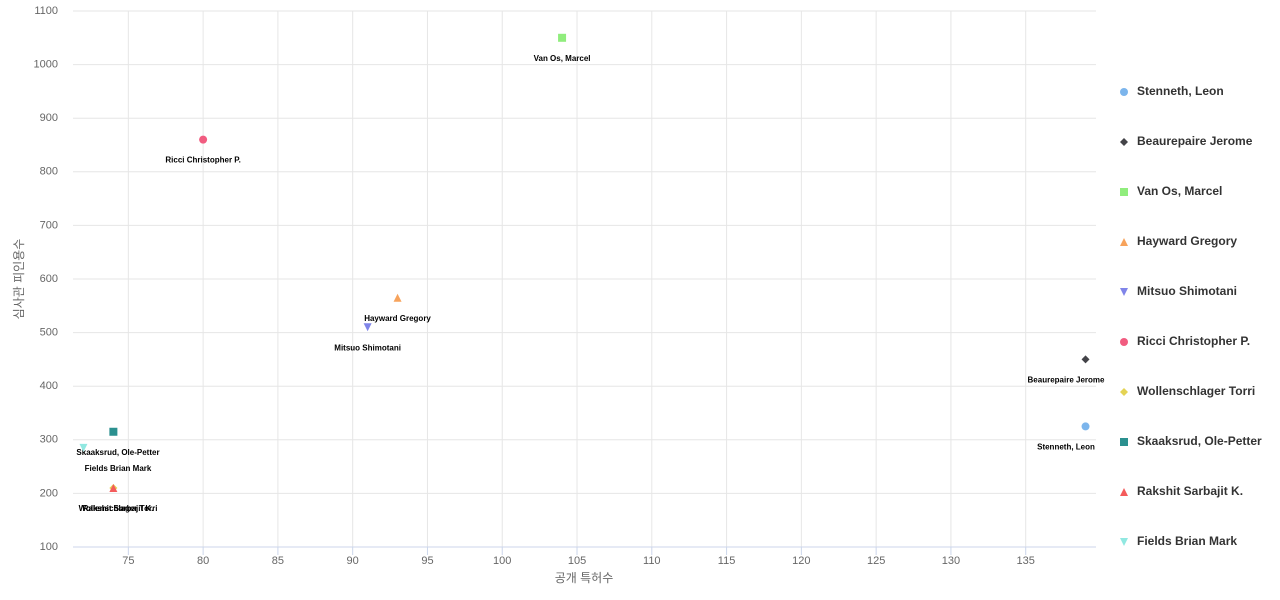  I want to click on data-label: Fields Brian Mark, so click(118, 468).